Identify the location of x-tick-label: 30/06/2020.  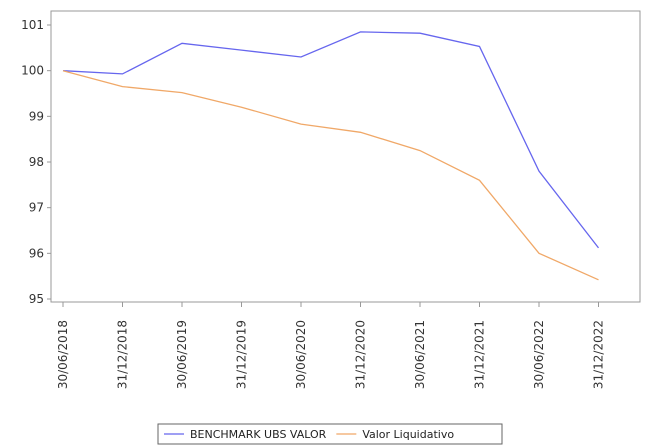
(301, 354).